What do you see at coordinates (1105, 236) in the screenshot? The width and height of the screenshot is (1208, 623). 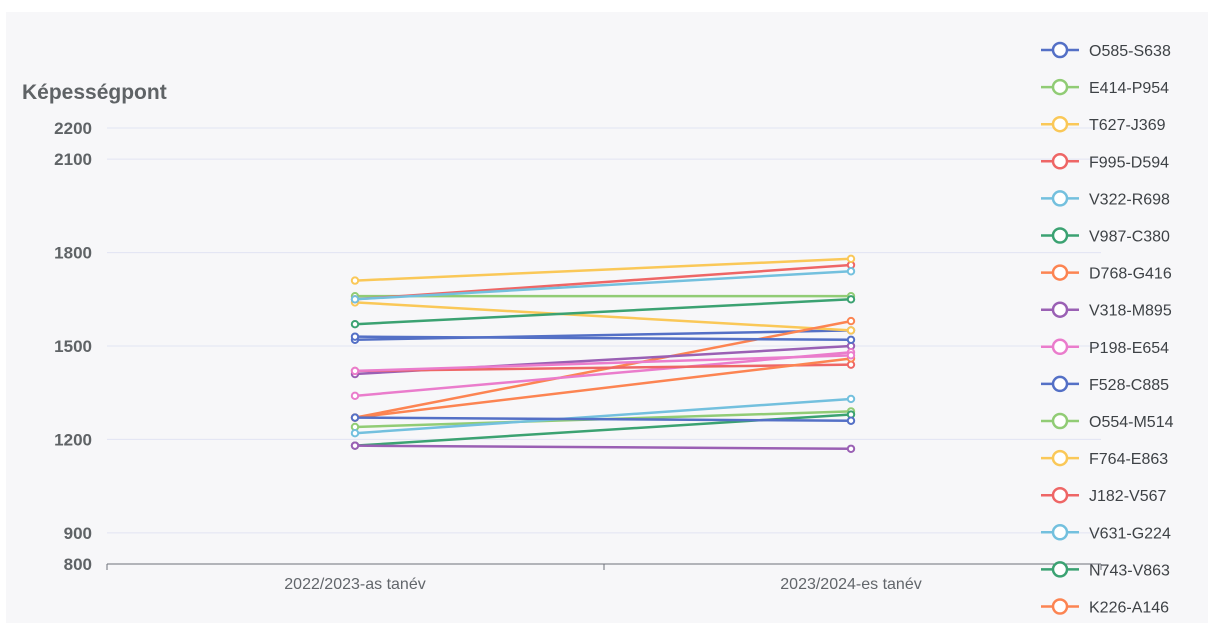 I see `legend-item: V987-C380` at bounding box center [1105, 236].